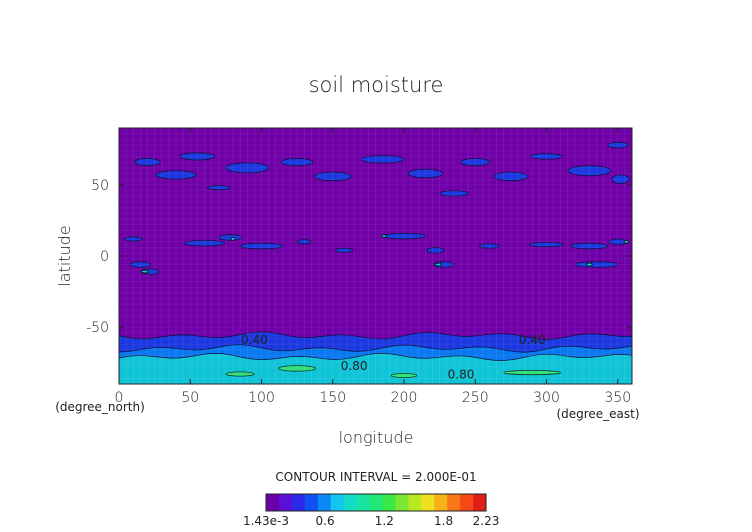 This screenshot has width=752, height=532. What do you see at coordinates (443, 521) in the screenshot?
I see `colorbar-label: 1.8` at bounding box center [443, 521].